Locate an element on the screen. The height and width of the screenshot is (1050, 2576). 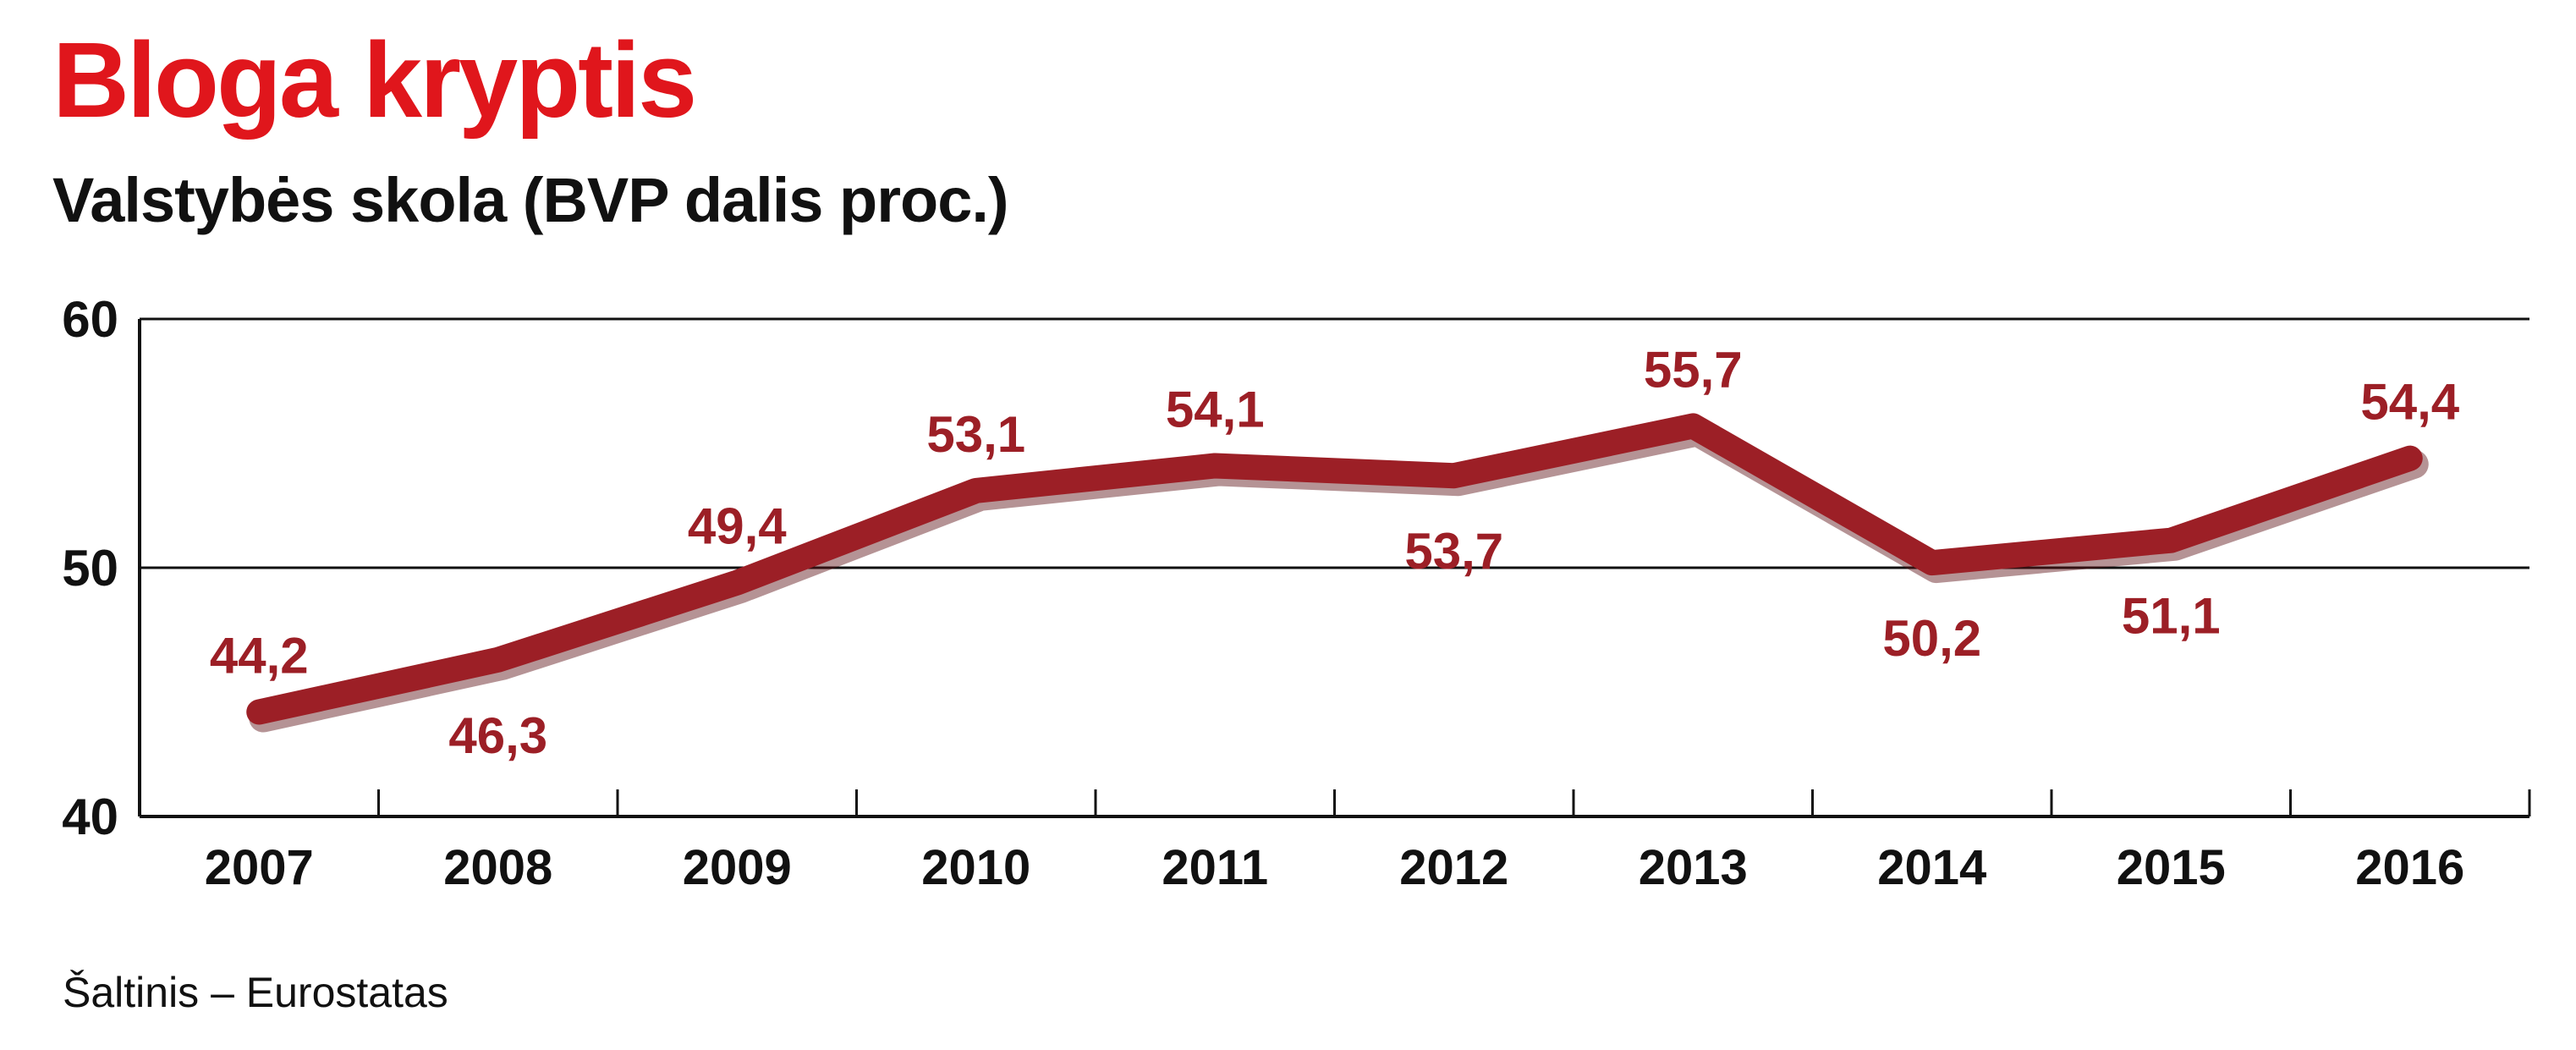
data-label-2014: 50,2 is located at coordinates (1931, 639).